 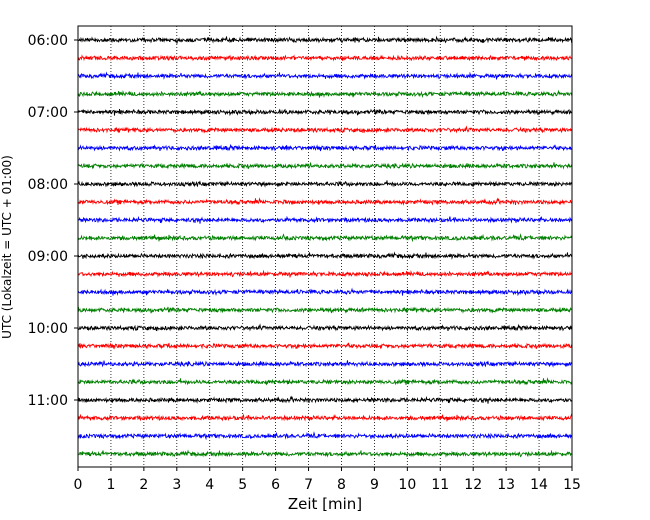 What do you see at coordinates (176, 485) in the screenshot?
I see `x-tick-label: 3` at bounding box center [176, 485].